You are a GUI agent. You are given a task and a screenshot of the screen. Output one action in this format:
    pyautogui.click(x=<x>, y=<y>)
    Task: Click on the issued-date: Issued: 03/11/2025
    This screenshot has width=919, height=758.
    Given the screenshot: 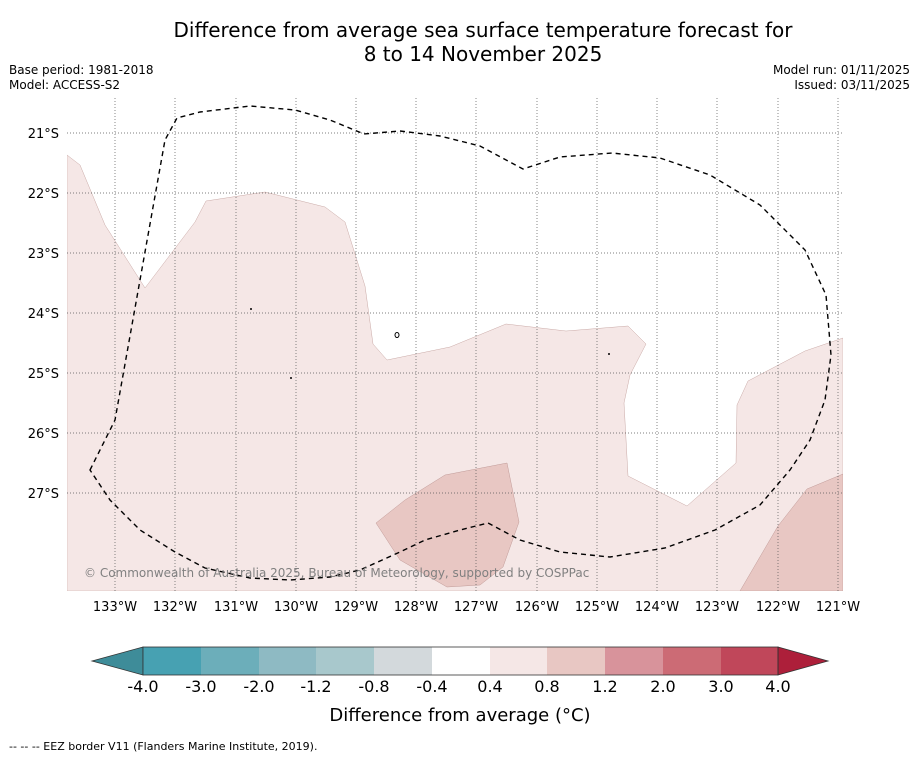 What is the action you would take?
    pyautogui.click(x=852, y=85)
    